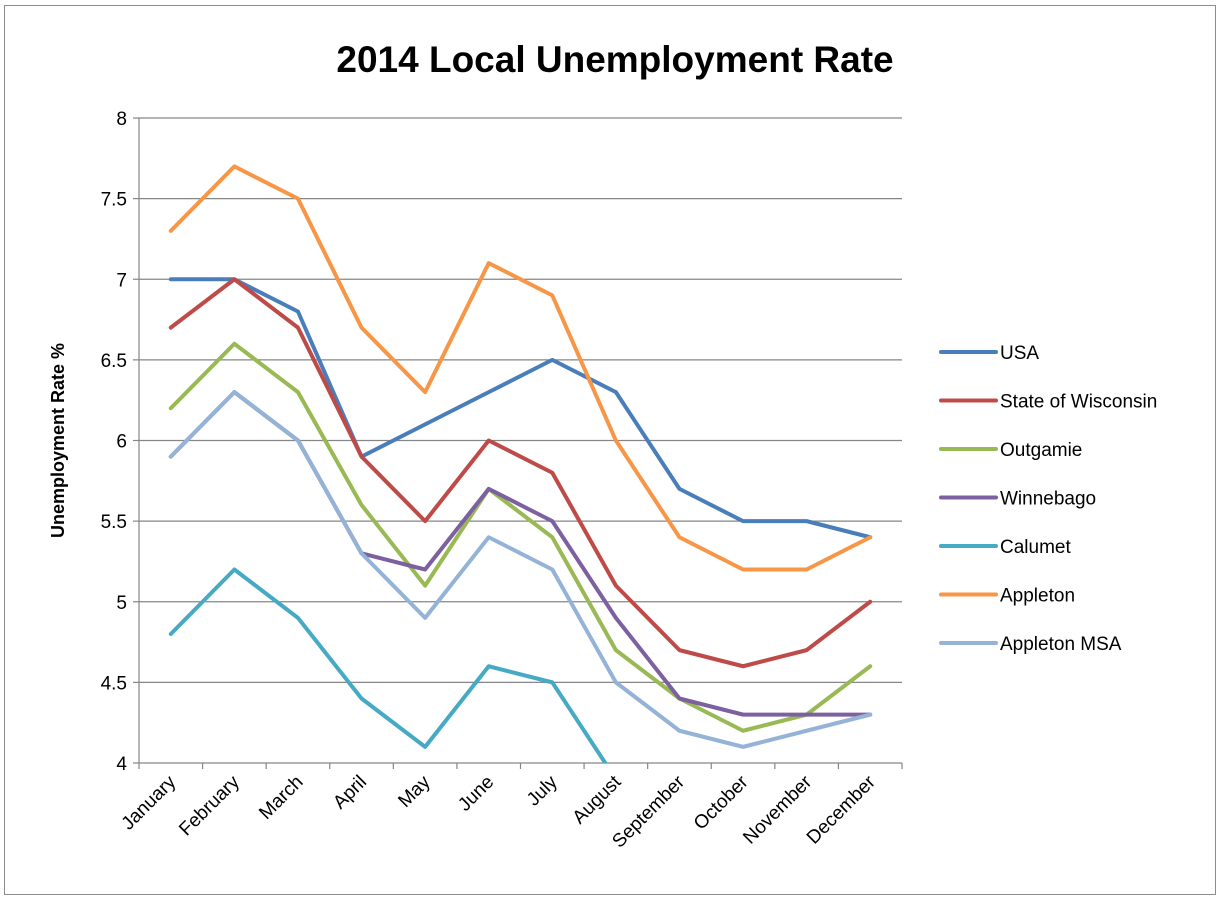 The image size is (1222, 901). What do you see at coordinates (121, 603) in the screenshot?
I see `y-tick-label: 5` at bounding box center [121, 603].